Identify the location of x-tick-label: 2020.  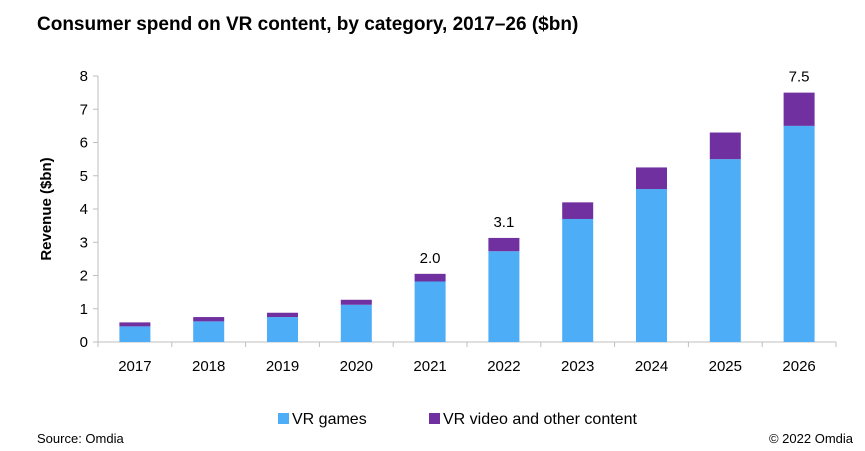
(356, 366).